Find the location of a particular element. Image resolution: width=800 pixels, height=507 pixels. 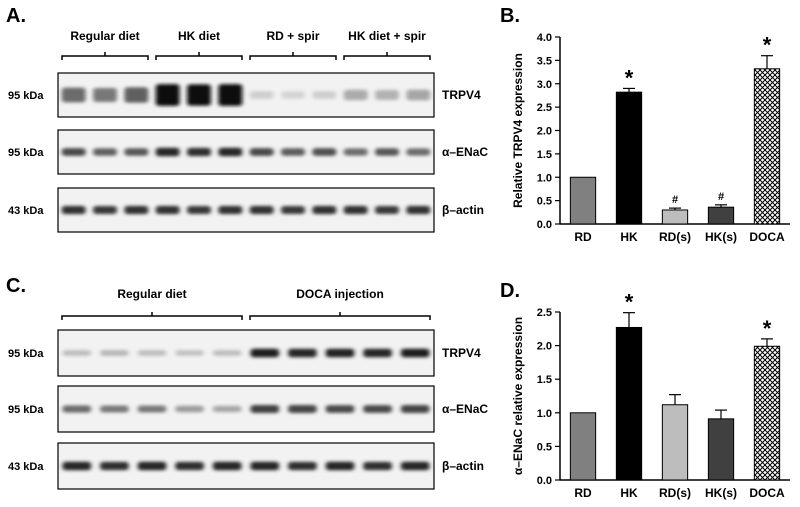

y-axis-label: α–ENaC relative expression is located at coordinates (518, 396).